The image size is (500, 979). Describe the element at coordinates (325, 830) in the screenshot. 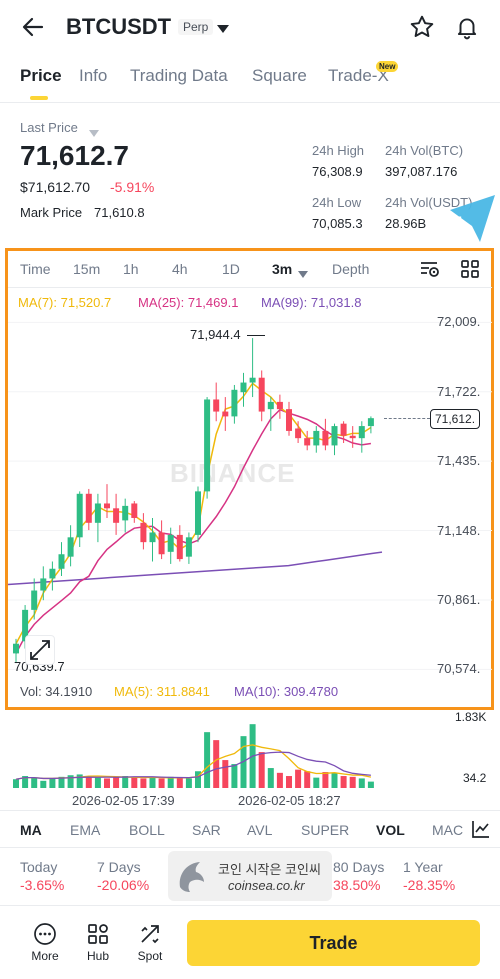

I see `indicator-super: SUPER` at that location.